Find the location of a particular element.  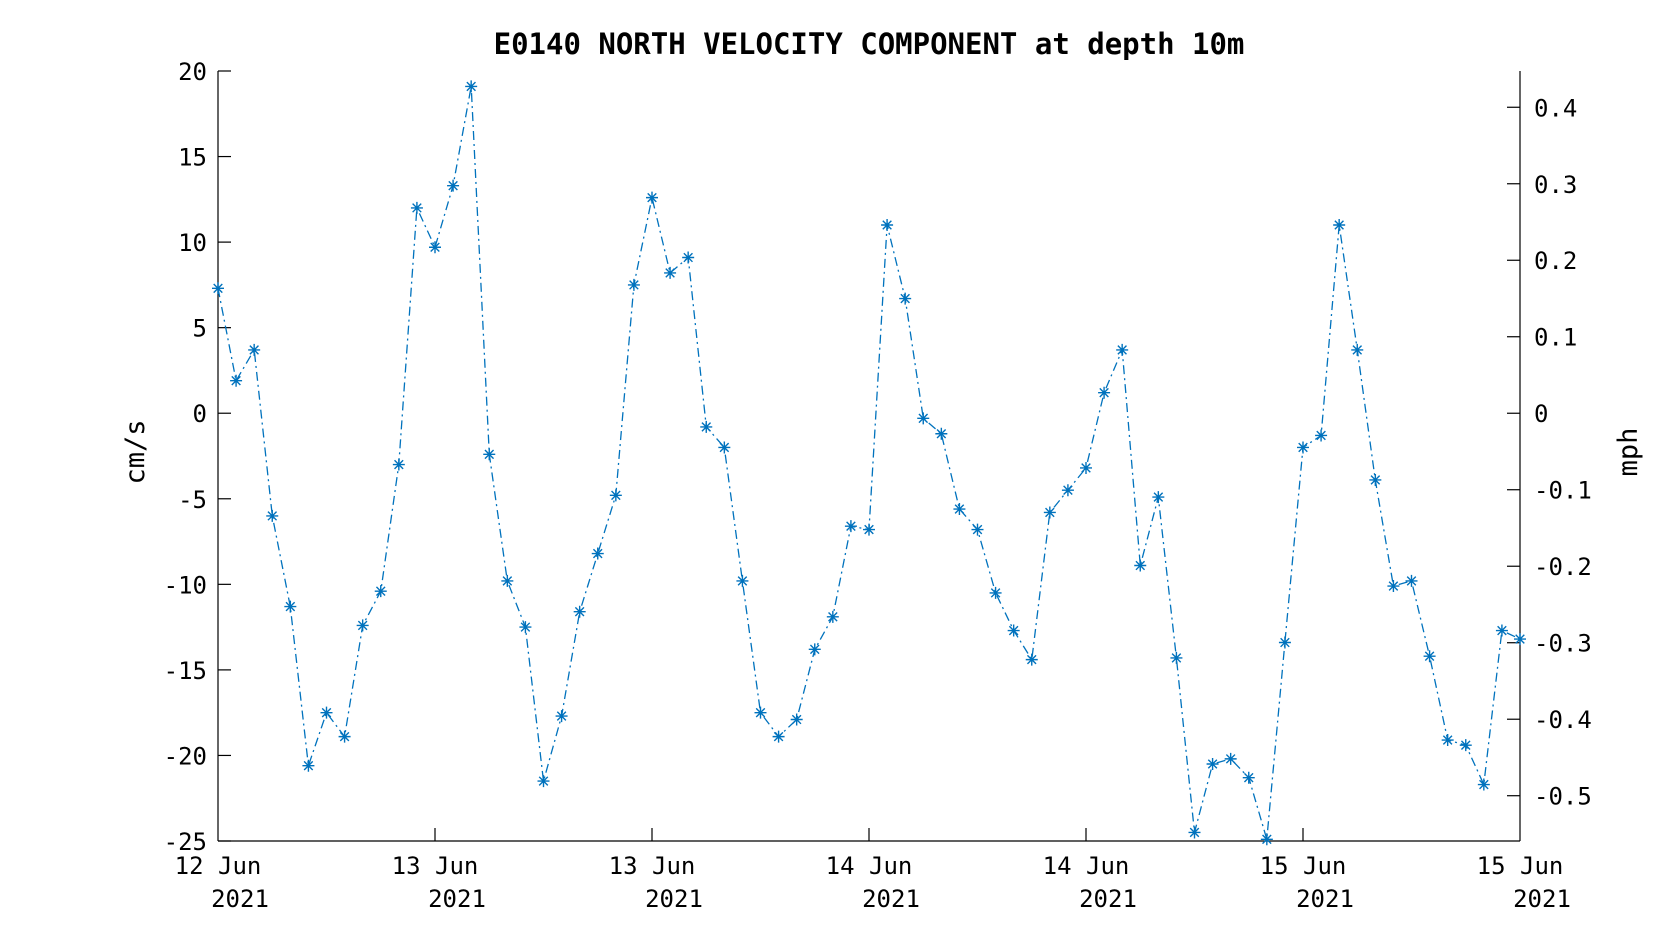

y-tick-label: -10 is located at coordinates (185, 585).